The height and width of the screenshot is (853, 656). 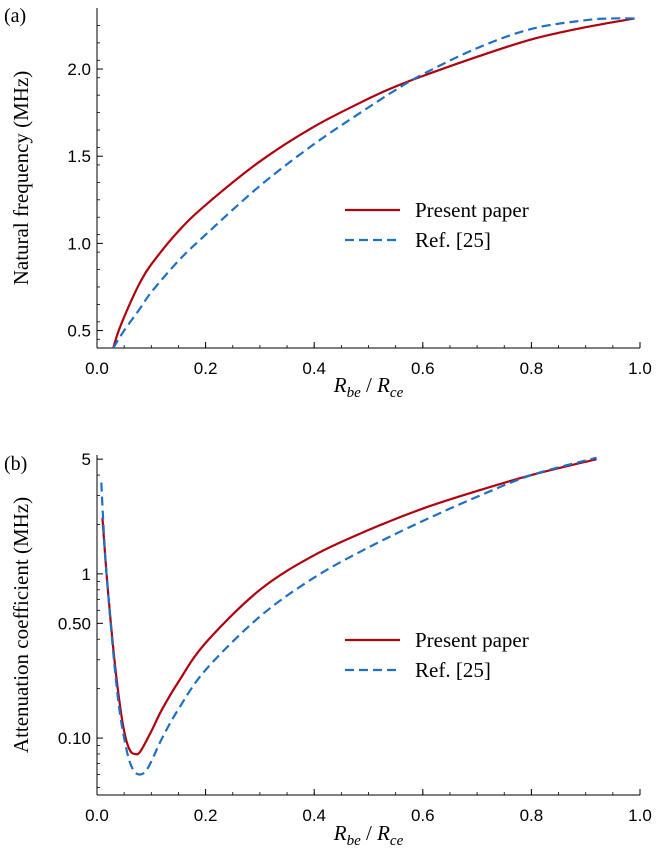 What do you see at coordinates (74, 623) in the screenshot?
I see `y-tick-label: 0.50` at bounding box center [74, 623].